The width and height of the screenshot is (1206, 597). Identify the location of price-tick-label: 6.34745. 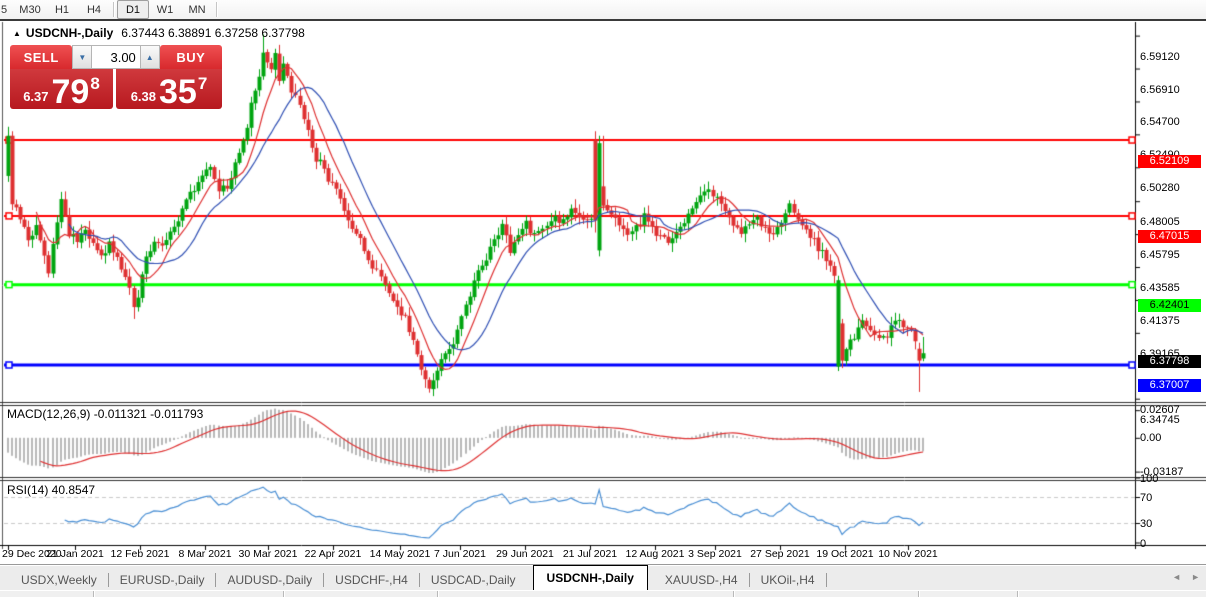
(1160, 419).